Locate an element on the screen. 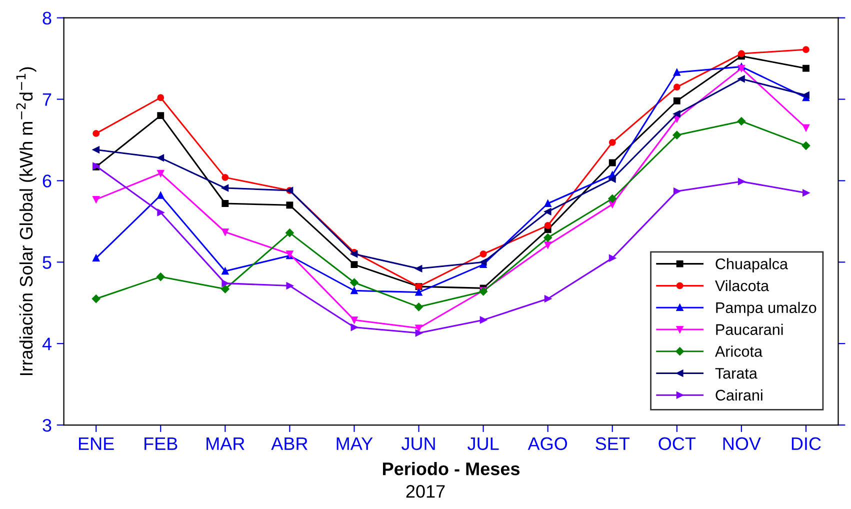  x-tick-label: JUN is located at coordinates (418, 443).